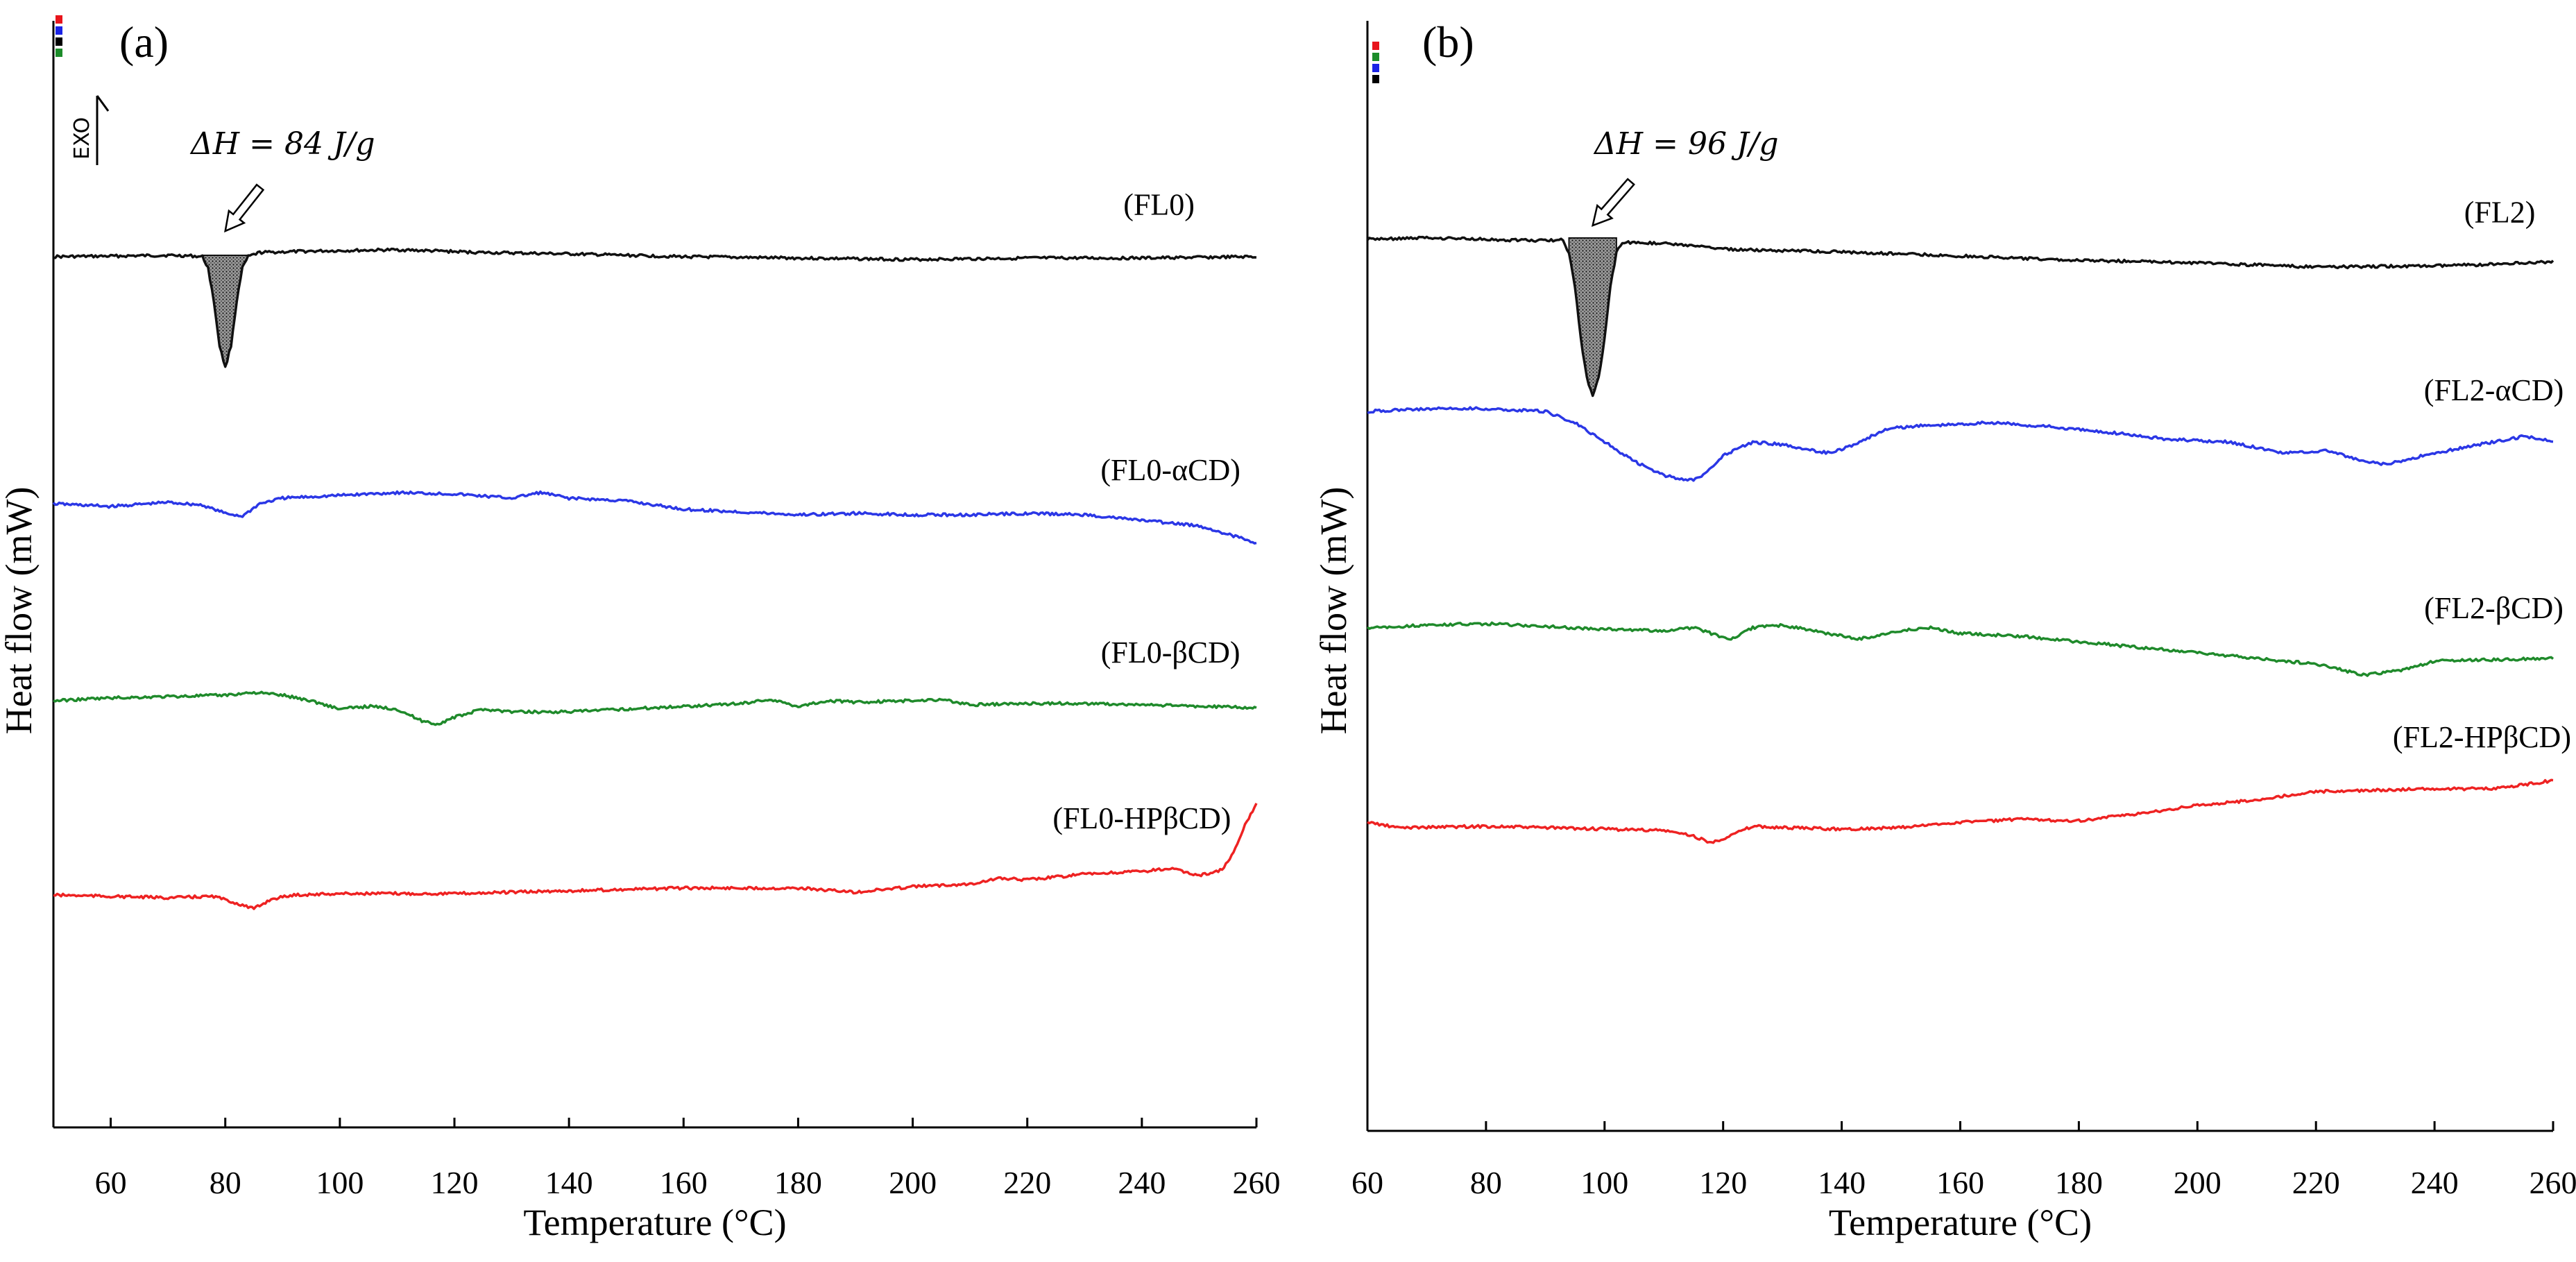  I want to click on series-label-fl2-cd: (FL2-αCD), so click(2494, 390).